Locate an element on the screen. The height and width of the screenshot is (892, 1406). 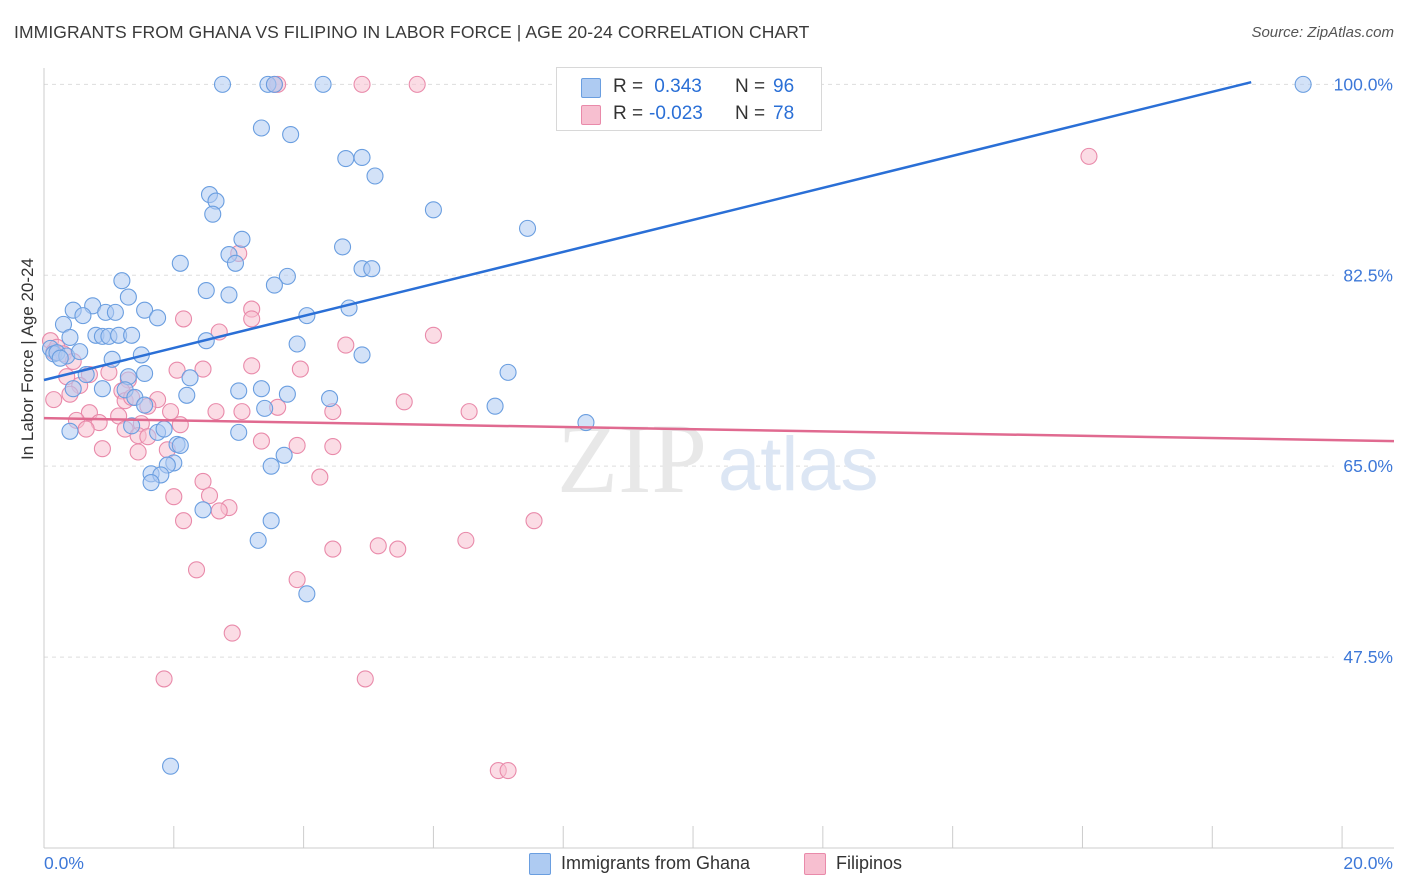
y-tick-label: 47.5% is located at coordinates (1368, 657).